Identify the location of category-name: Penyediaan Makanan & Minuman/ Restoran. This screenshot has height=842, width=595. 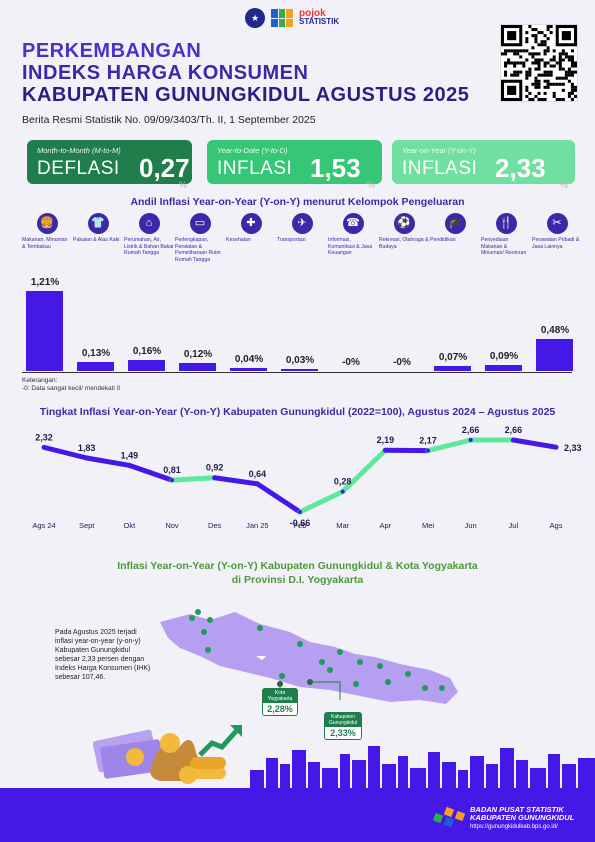
(504, 246).